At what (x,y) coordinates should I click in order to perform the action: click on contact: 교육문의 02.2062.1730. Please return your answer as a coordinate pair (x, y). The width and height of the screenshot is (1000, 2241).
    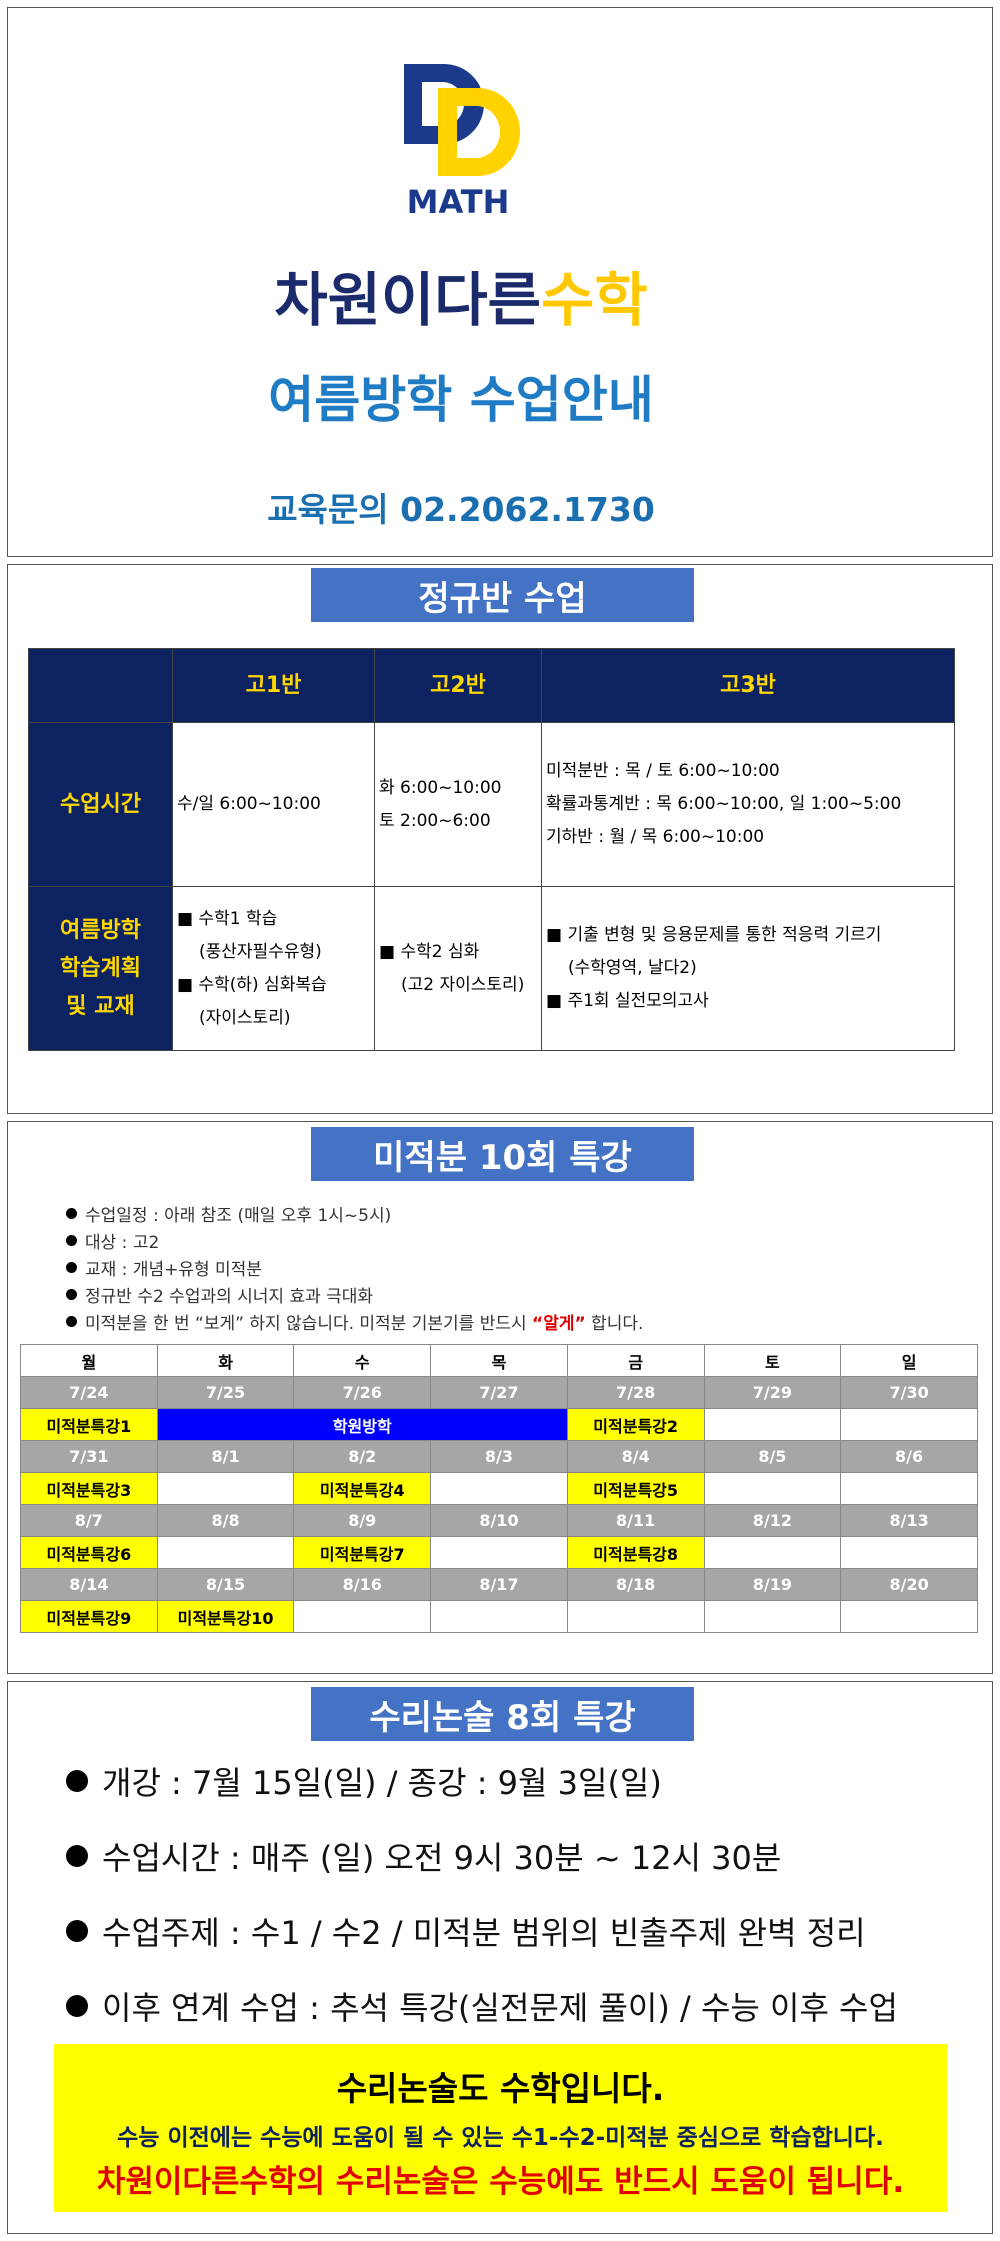
    Looking at the image, I should click on (461, 509).